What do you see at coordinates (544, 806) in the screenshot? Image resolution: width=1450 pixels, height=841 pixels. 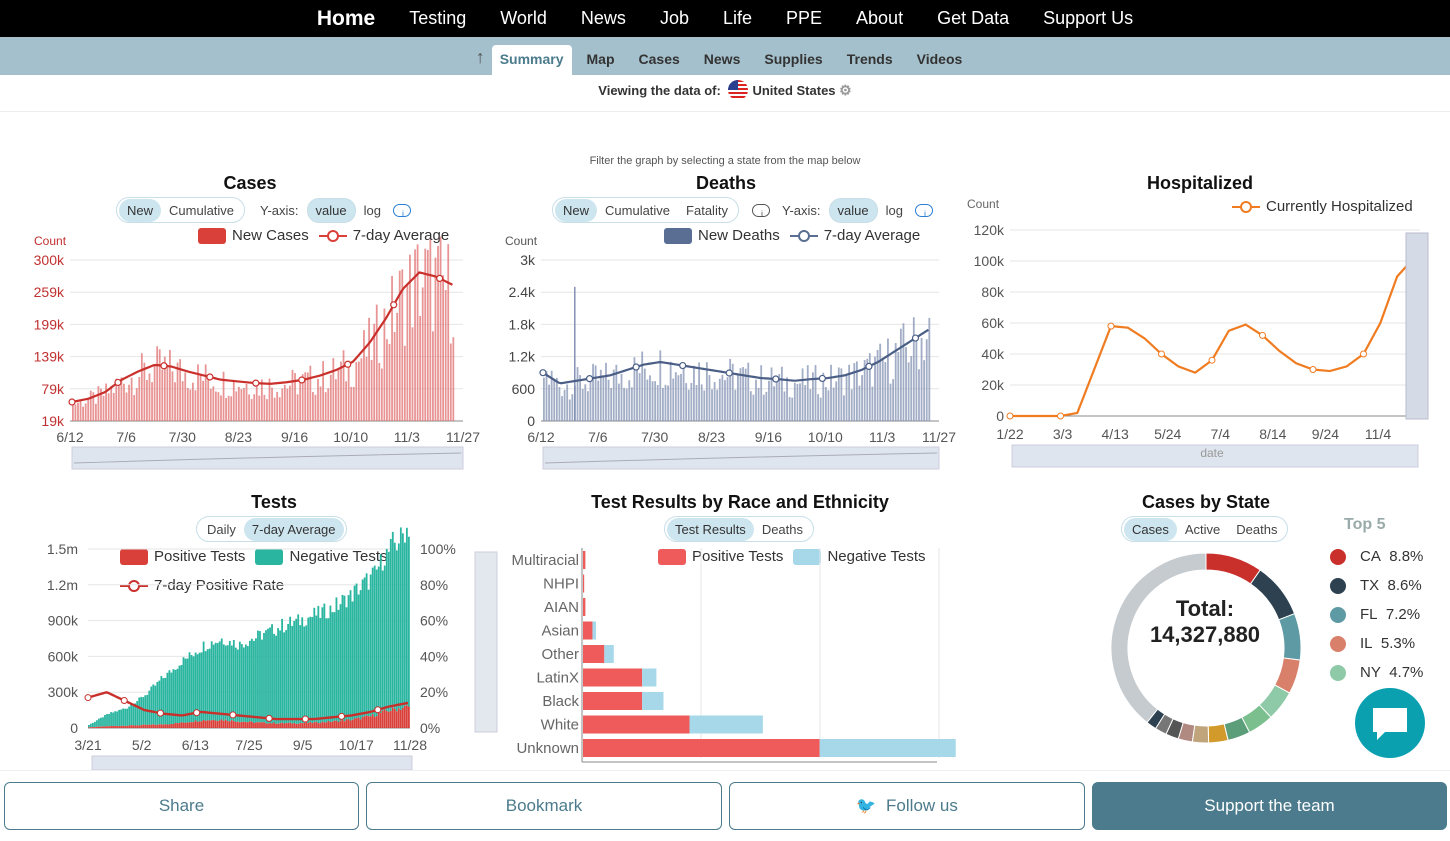 I see `bookmark-button: Bookmark` at bounding box center [544, 806].